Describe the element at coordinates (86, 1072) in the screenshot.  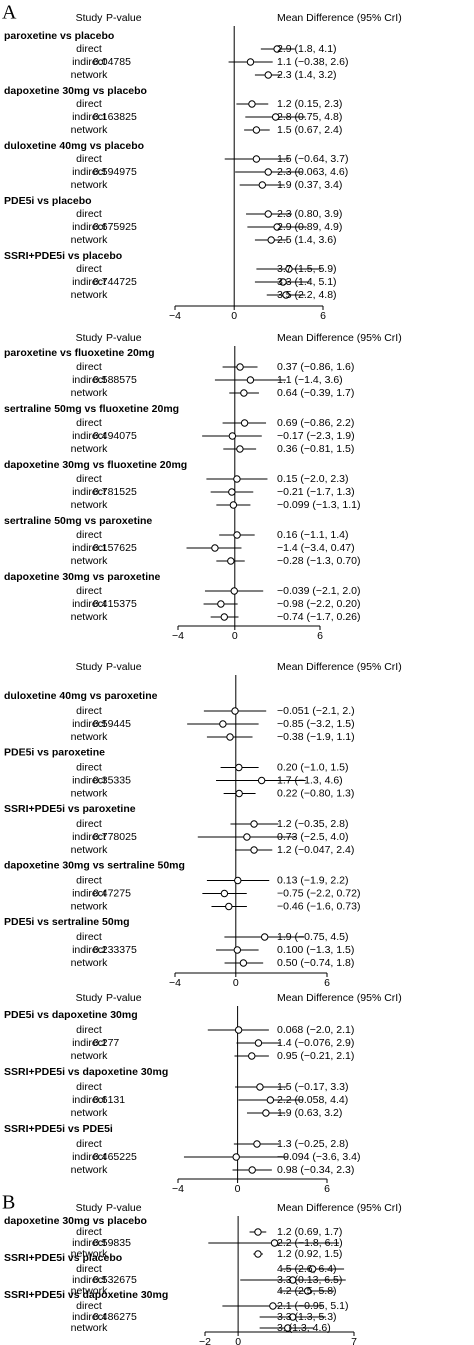
I see `comparison-title: SSRI+PDE5i vs dapoxetine 30mg` at that location.